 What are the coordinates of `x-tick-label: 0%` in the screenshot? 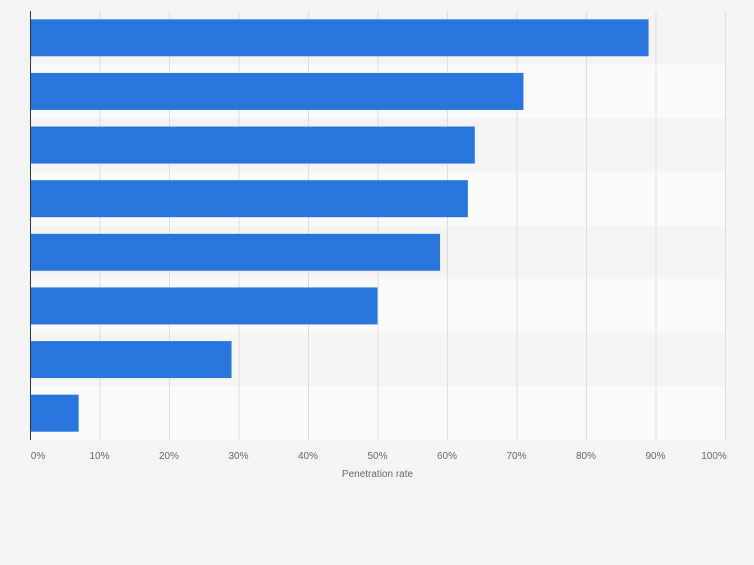 It's located at (38, 456).